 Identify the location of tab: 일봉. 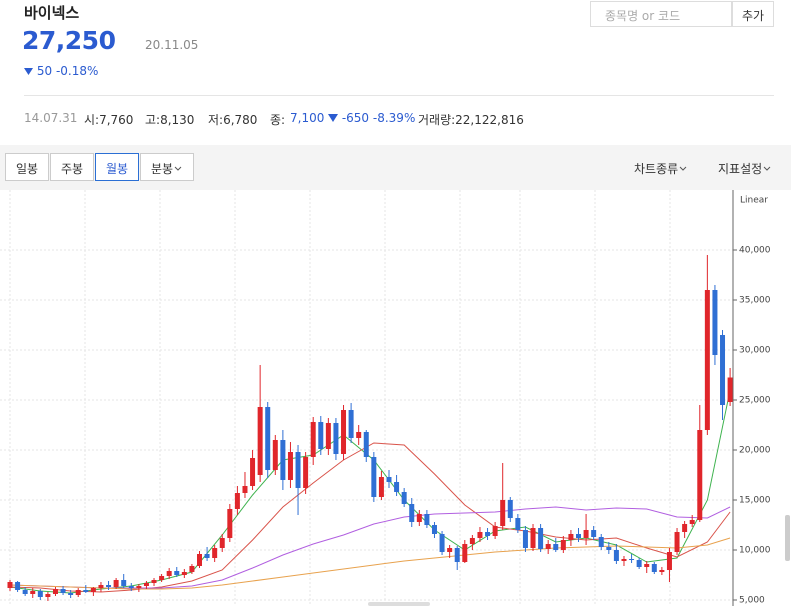
(27, 167).